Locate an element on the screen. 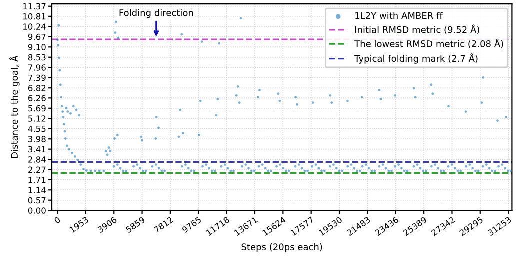  y-tick-label: 5.12 is located at coordinates (37, 119).